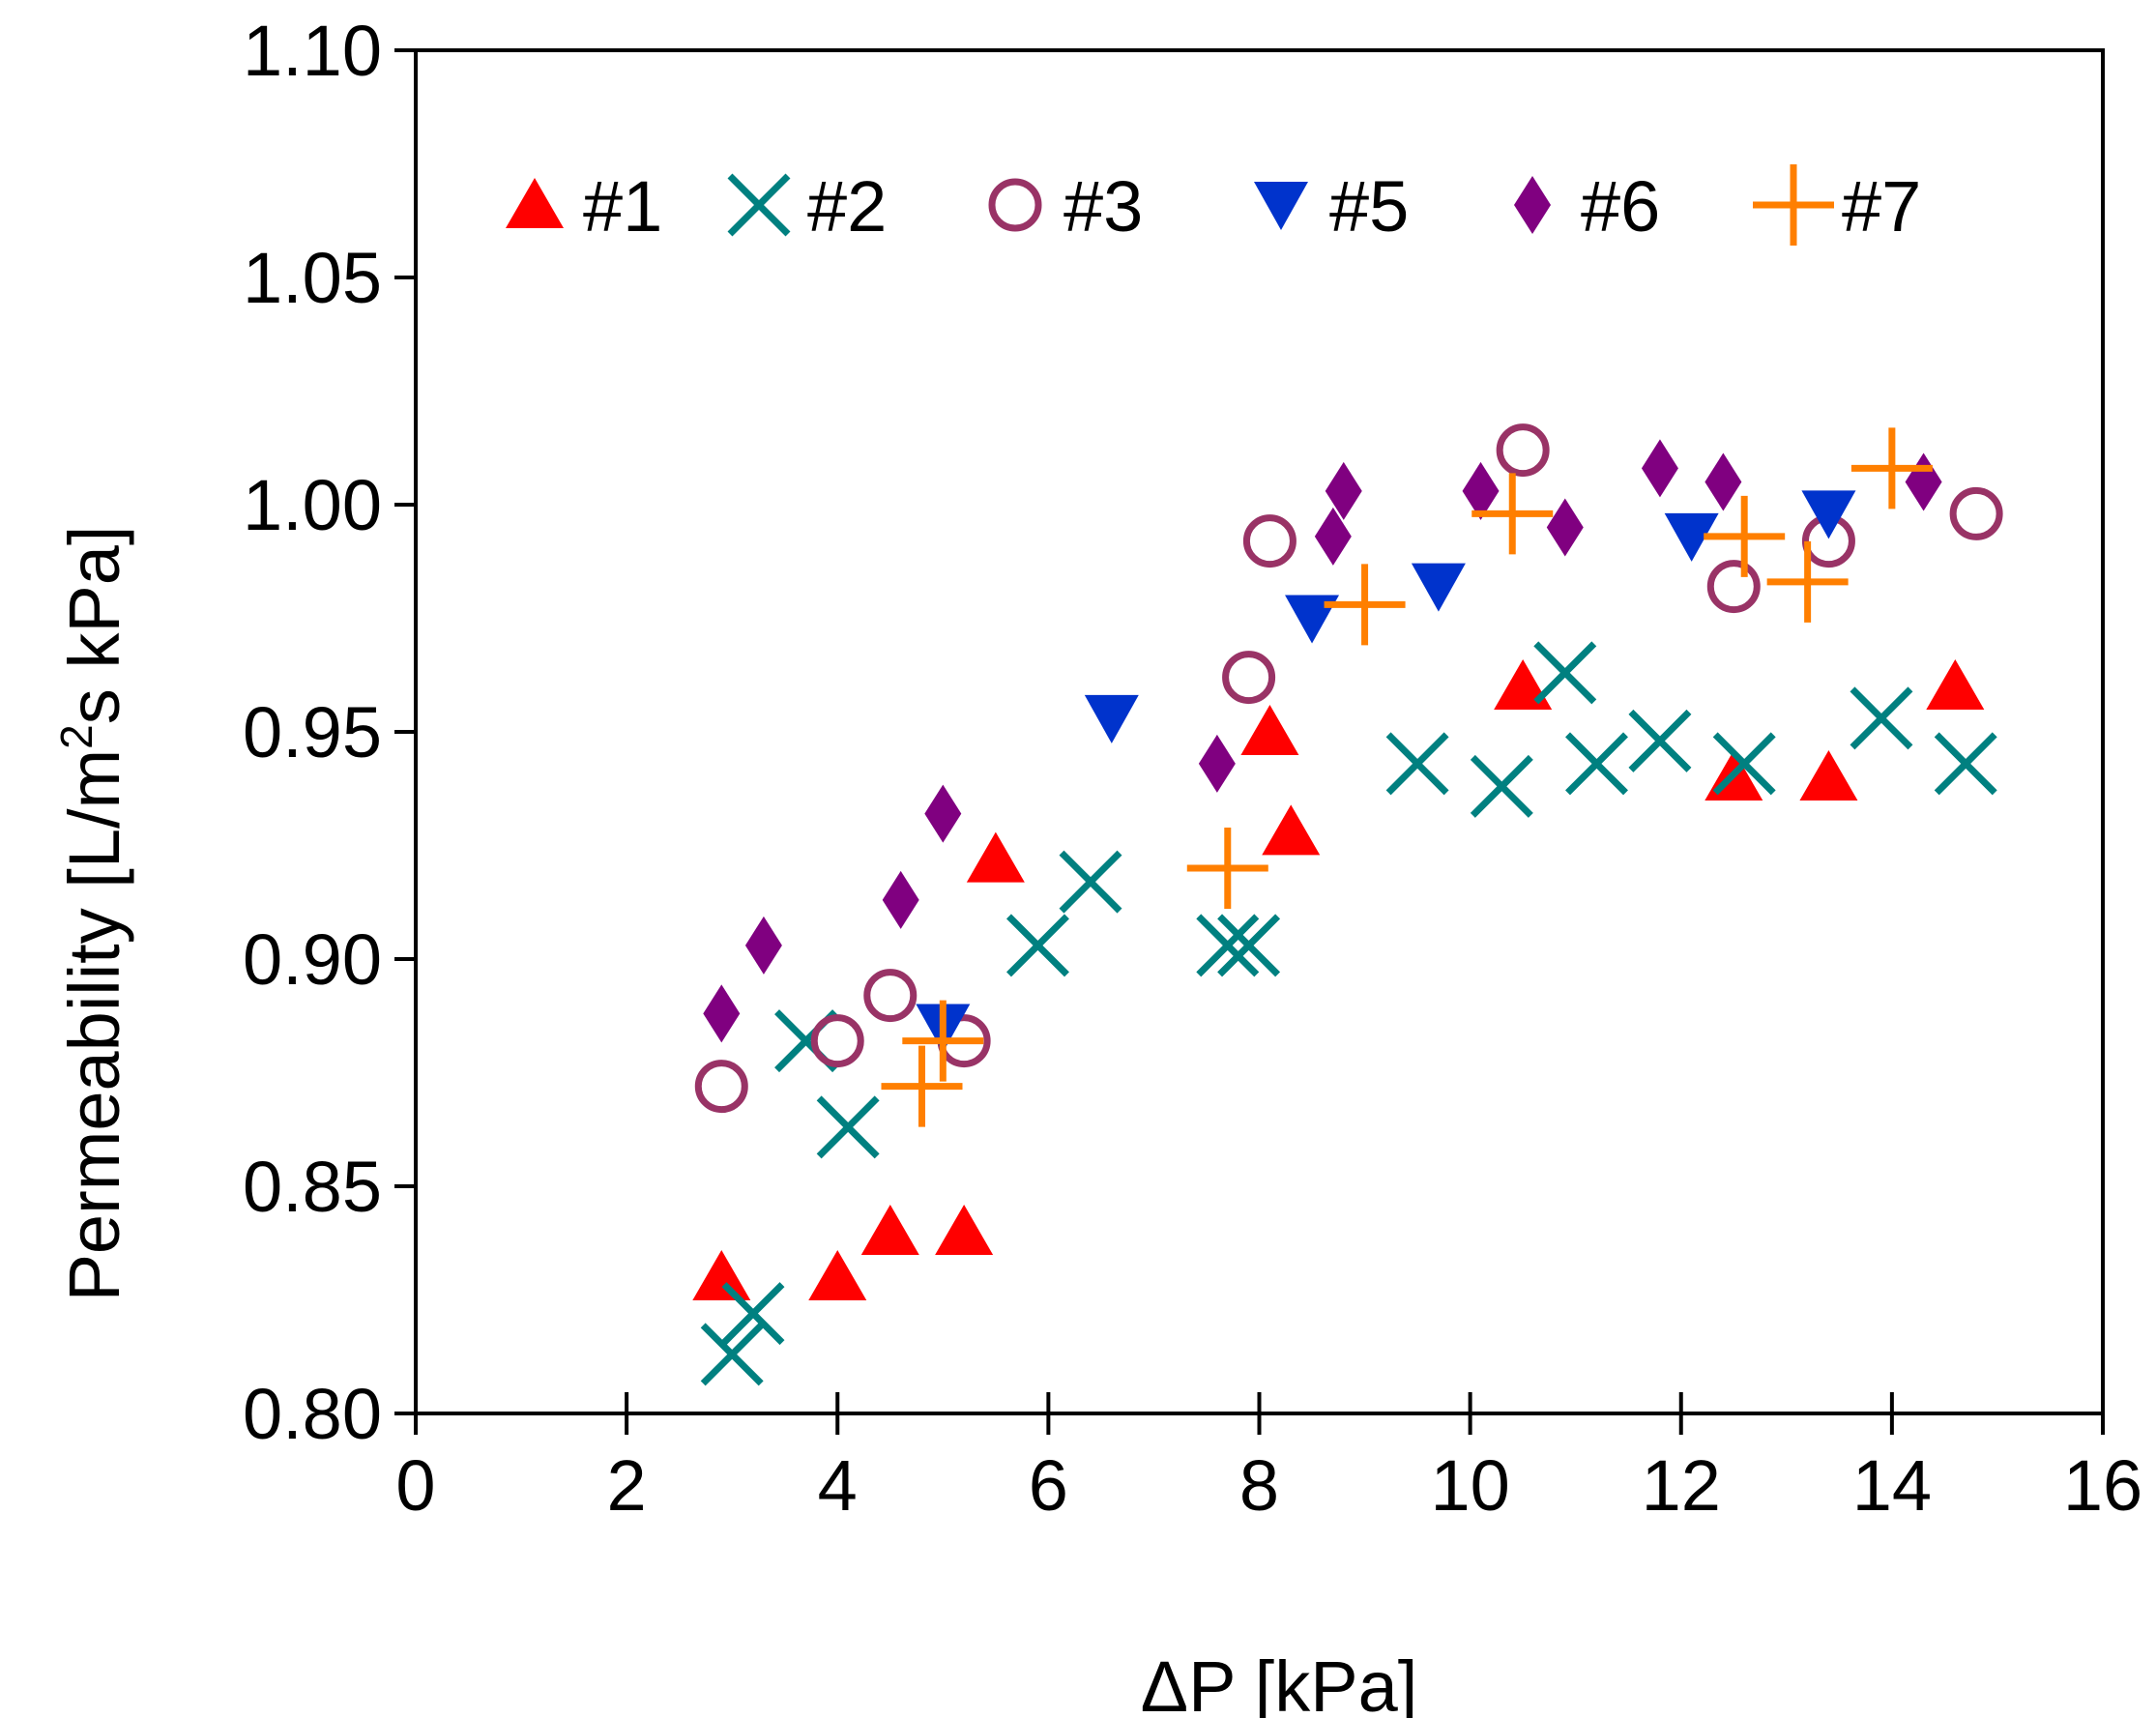  Describe the element at coordinates (76, 736) in the screenshot. I see `y-axis-label-superscript: 2` at that location.